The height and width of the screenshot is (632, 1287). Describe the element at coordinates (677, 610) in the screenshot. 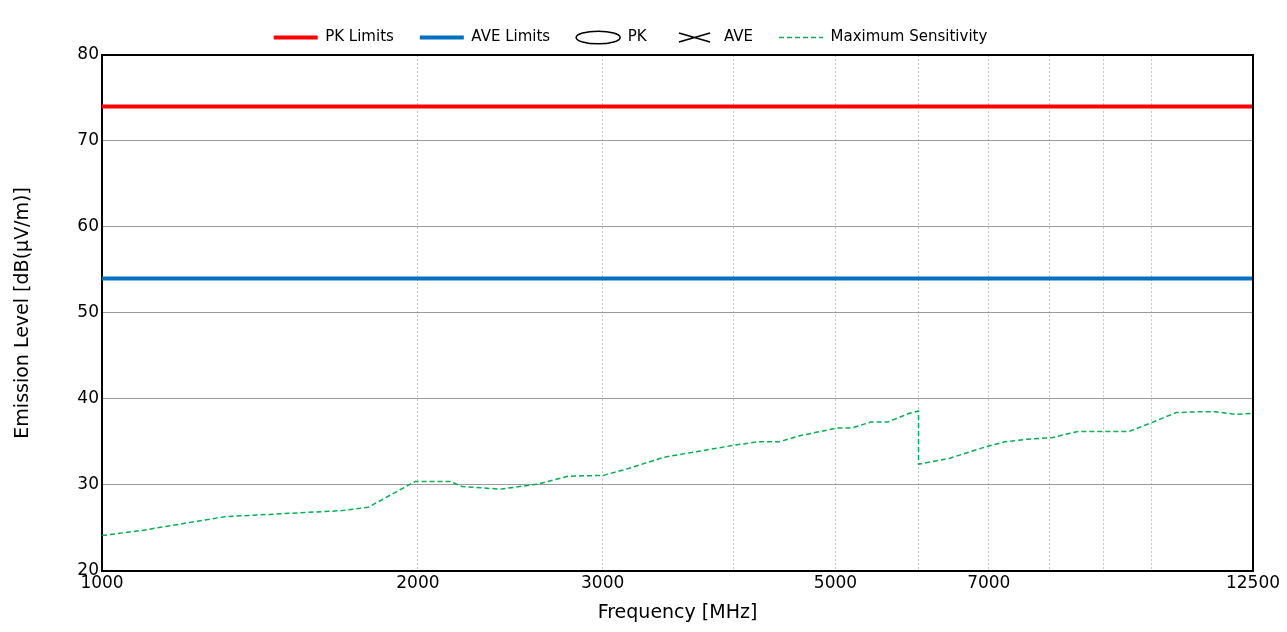

I see `x-axis-title: Frequency [MHz]` at that location.